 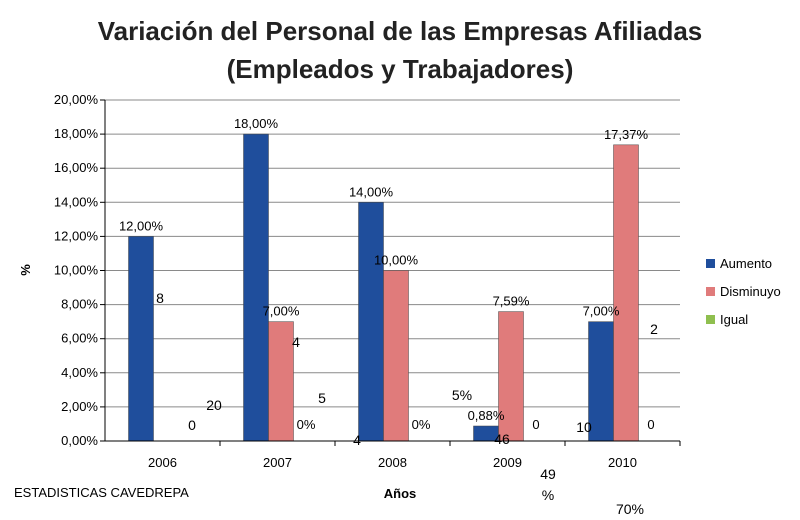 What do you see at coordinates (462, 395) in the screenshot?
I see `stray-label: 5%` at bounding box center [462, 395].